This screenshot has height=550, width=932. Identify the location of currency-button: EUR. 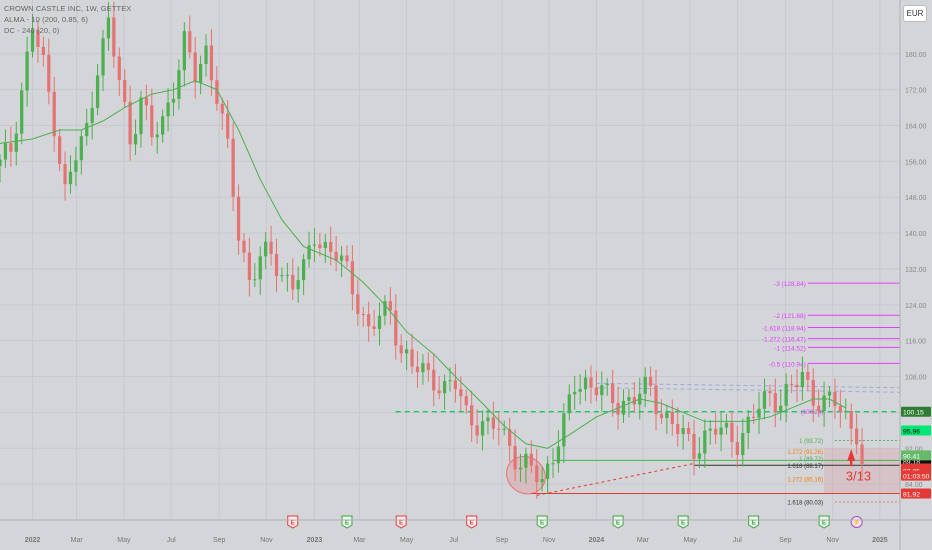
(915, 13).